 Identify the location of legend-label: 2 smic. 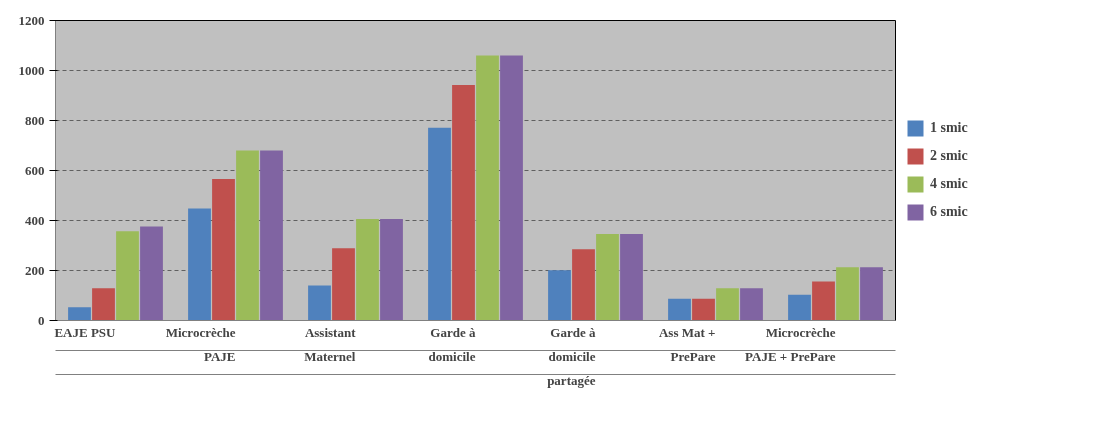
(949, 156).